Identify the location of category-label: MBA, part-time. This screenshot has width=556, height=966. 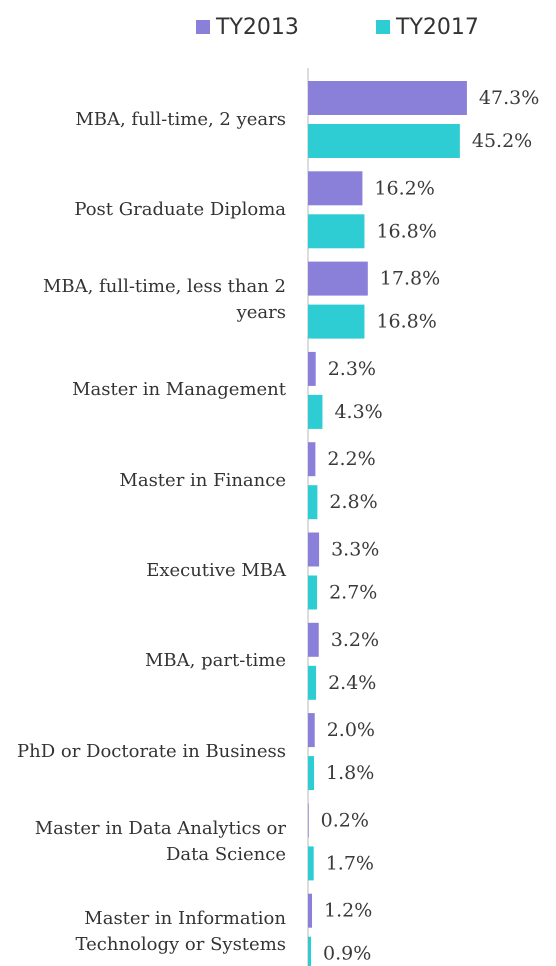
(215, 661).